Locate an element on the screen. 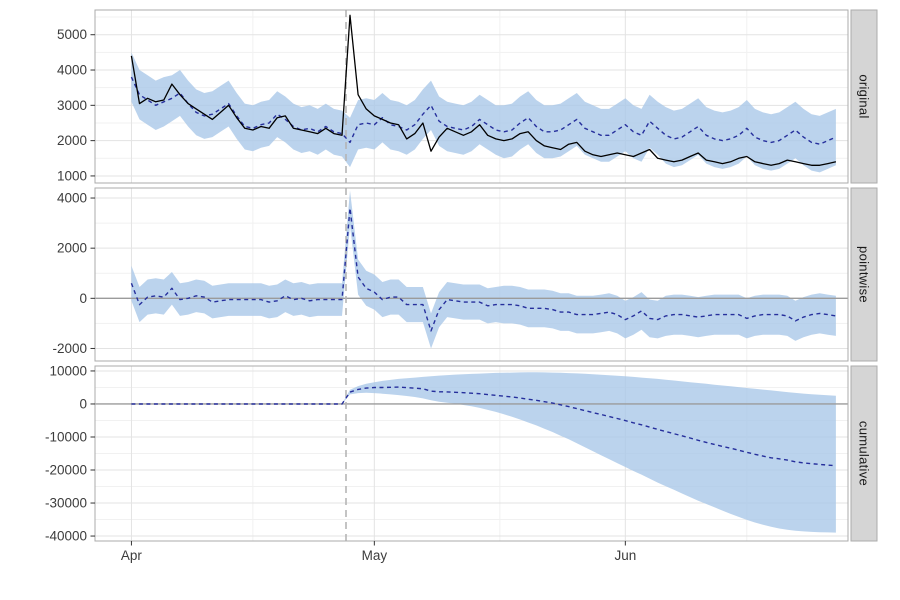 This screenshot has width=900, height=600. strip-pointwise is located at coordinates (864, 274).